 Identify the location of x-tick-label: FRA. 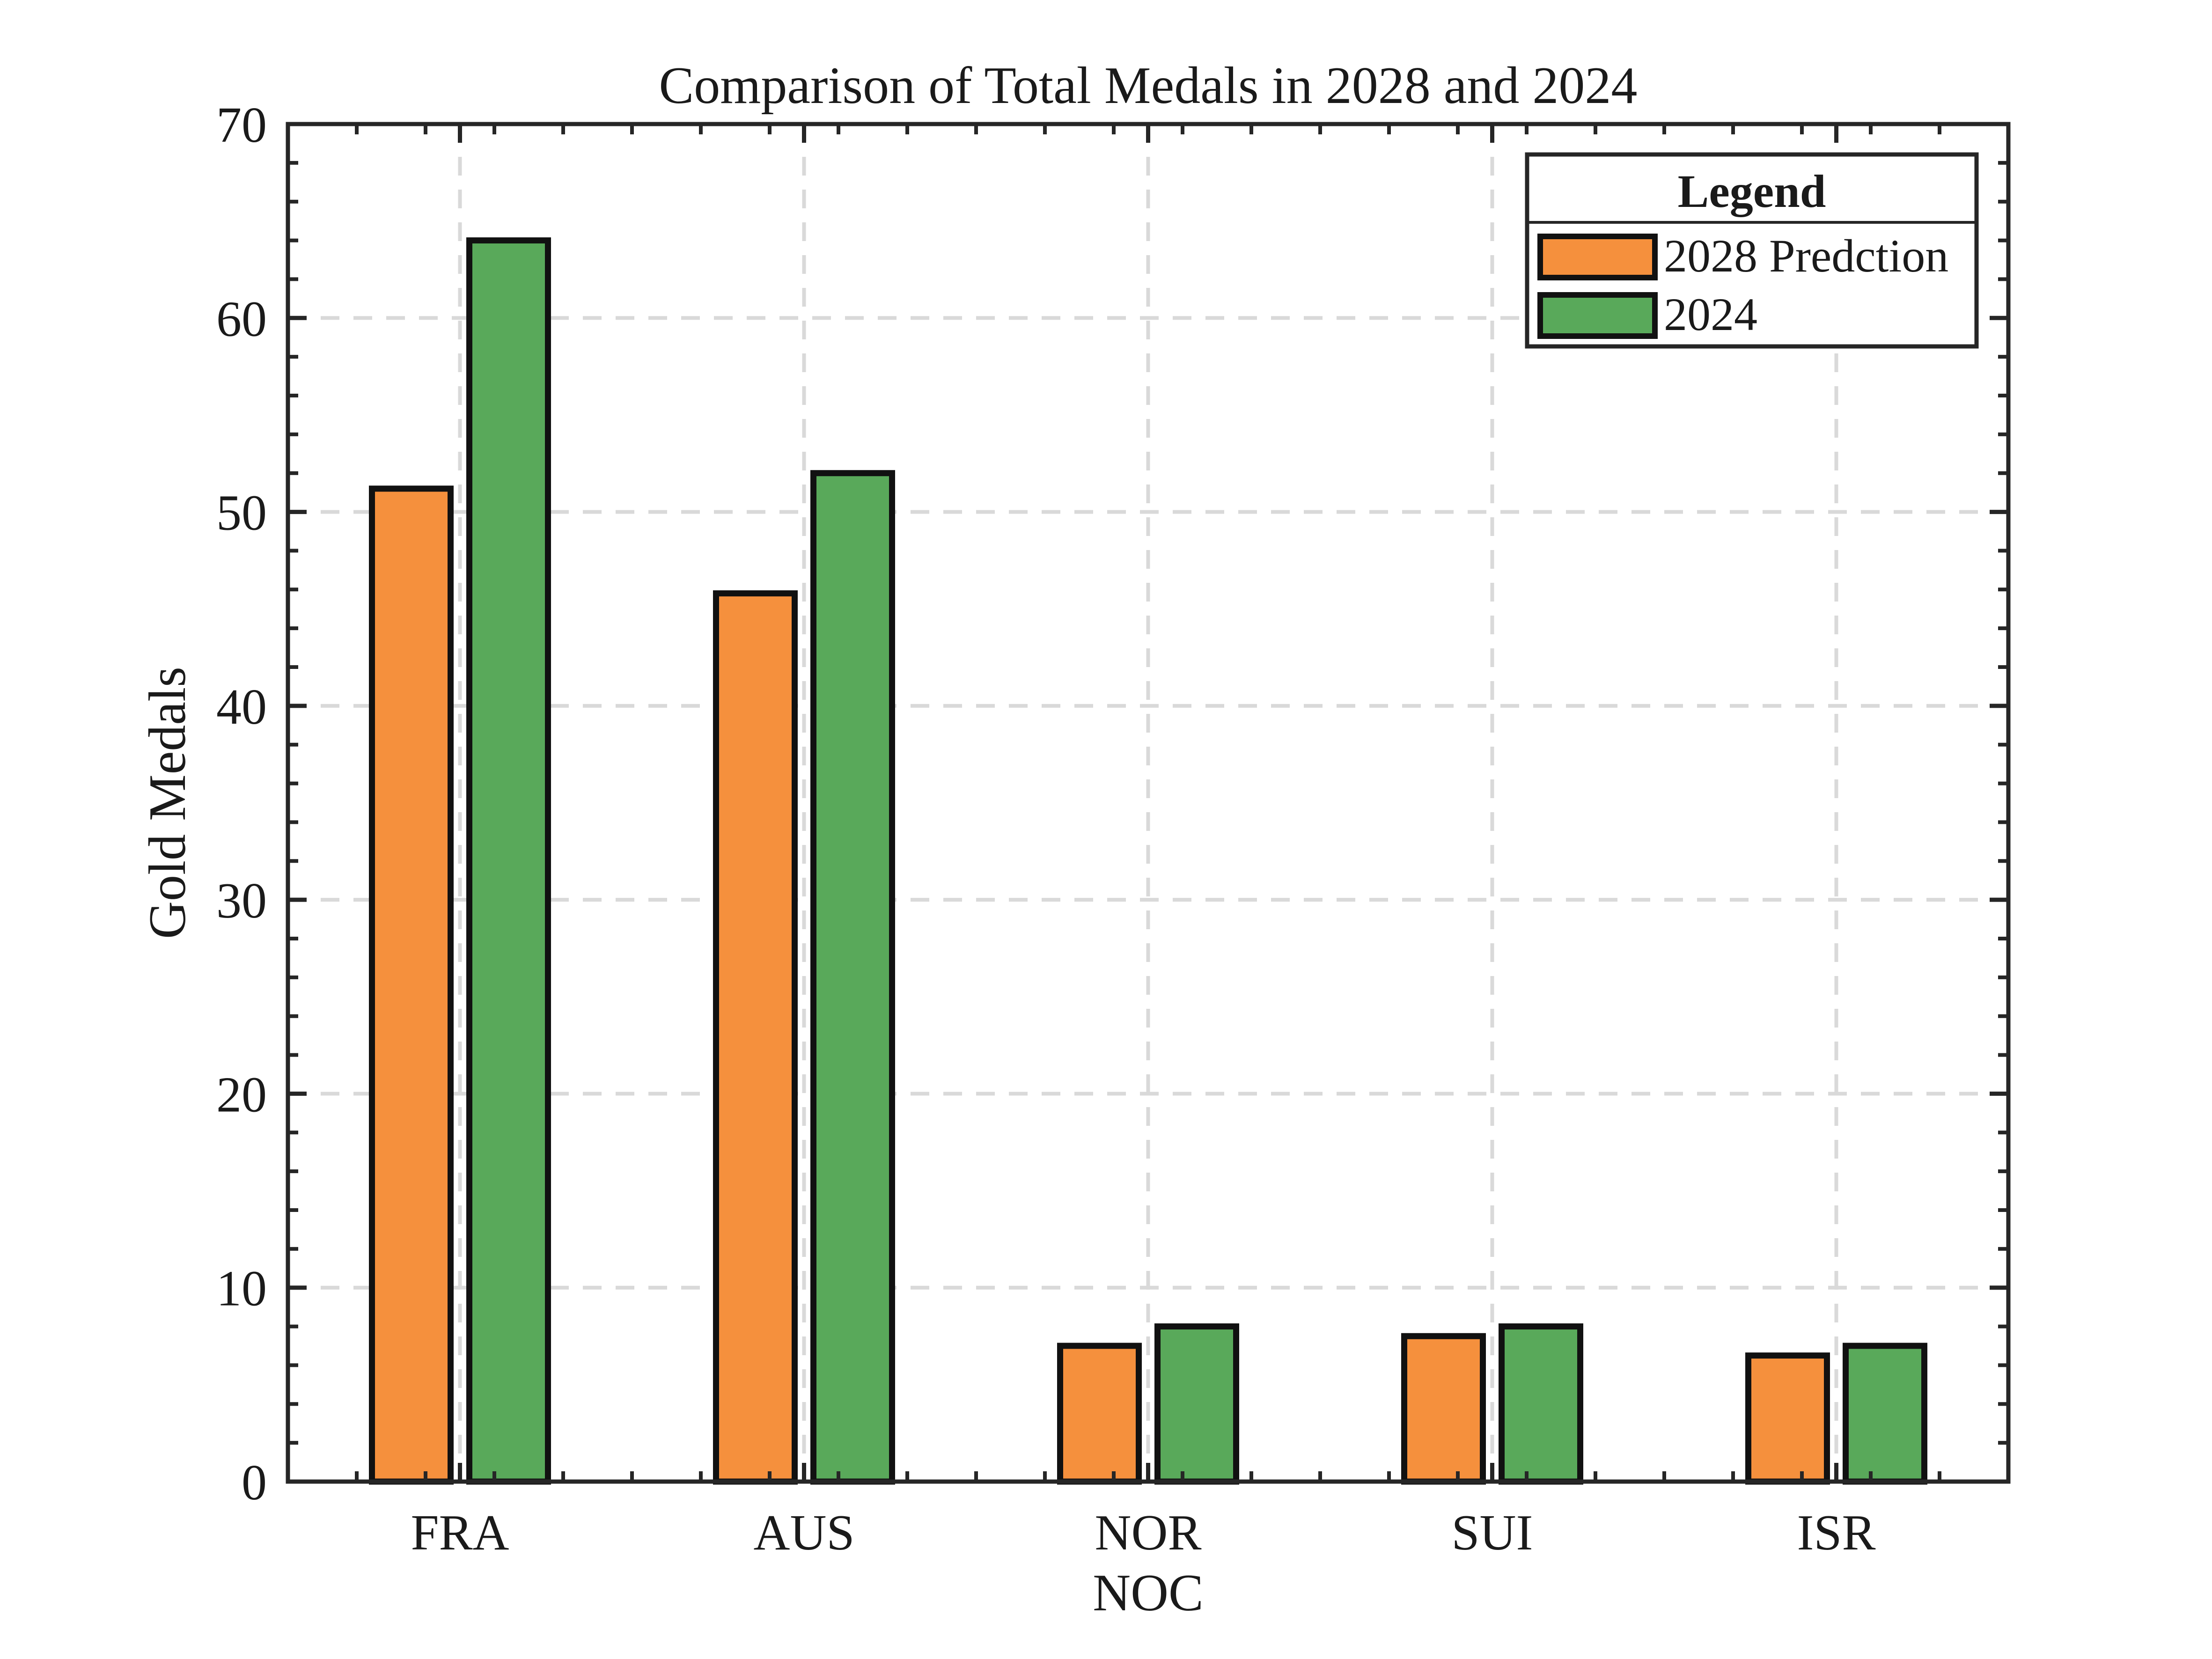
(460, 1533).